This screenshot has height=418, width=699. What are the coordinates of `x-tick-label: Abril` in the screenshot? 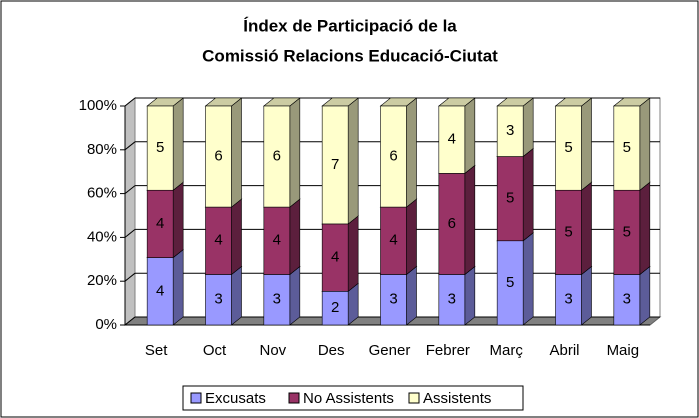 It's located at (564, 350).